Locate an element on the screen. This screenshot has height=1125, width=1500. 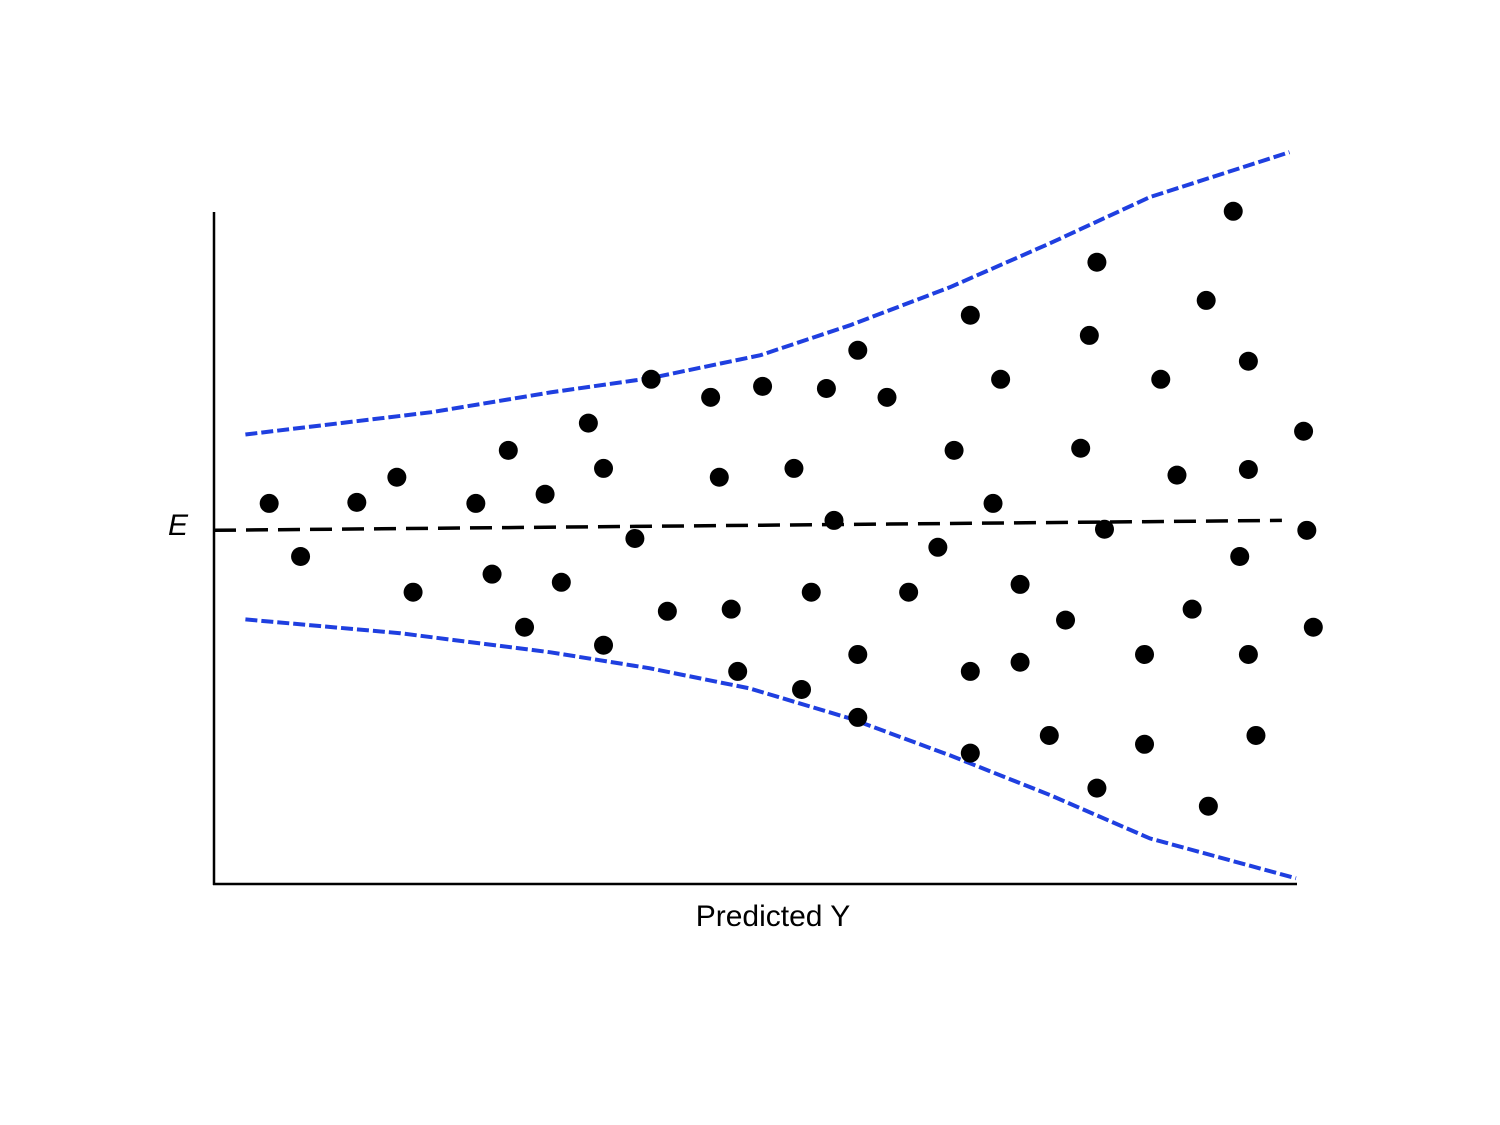
y-axis-label: E is located at coordinates (178, 525).